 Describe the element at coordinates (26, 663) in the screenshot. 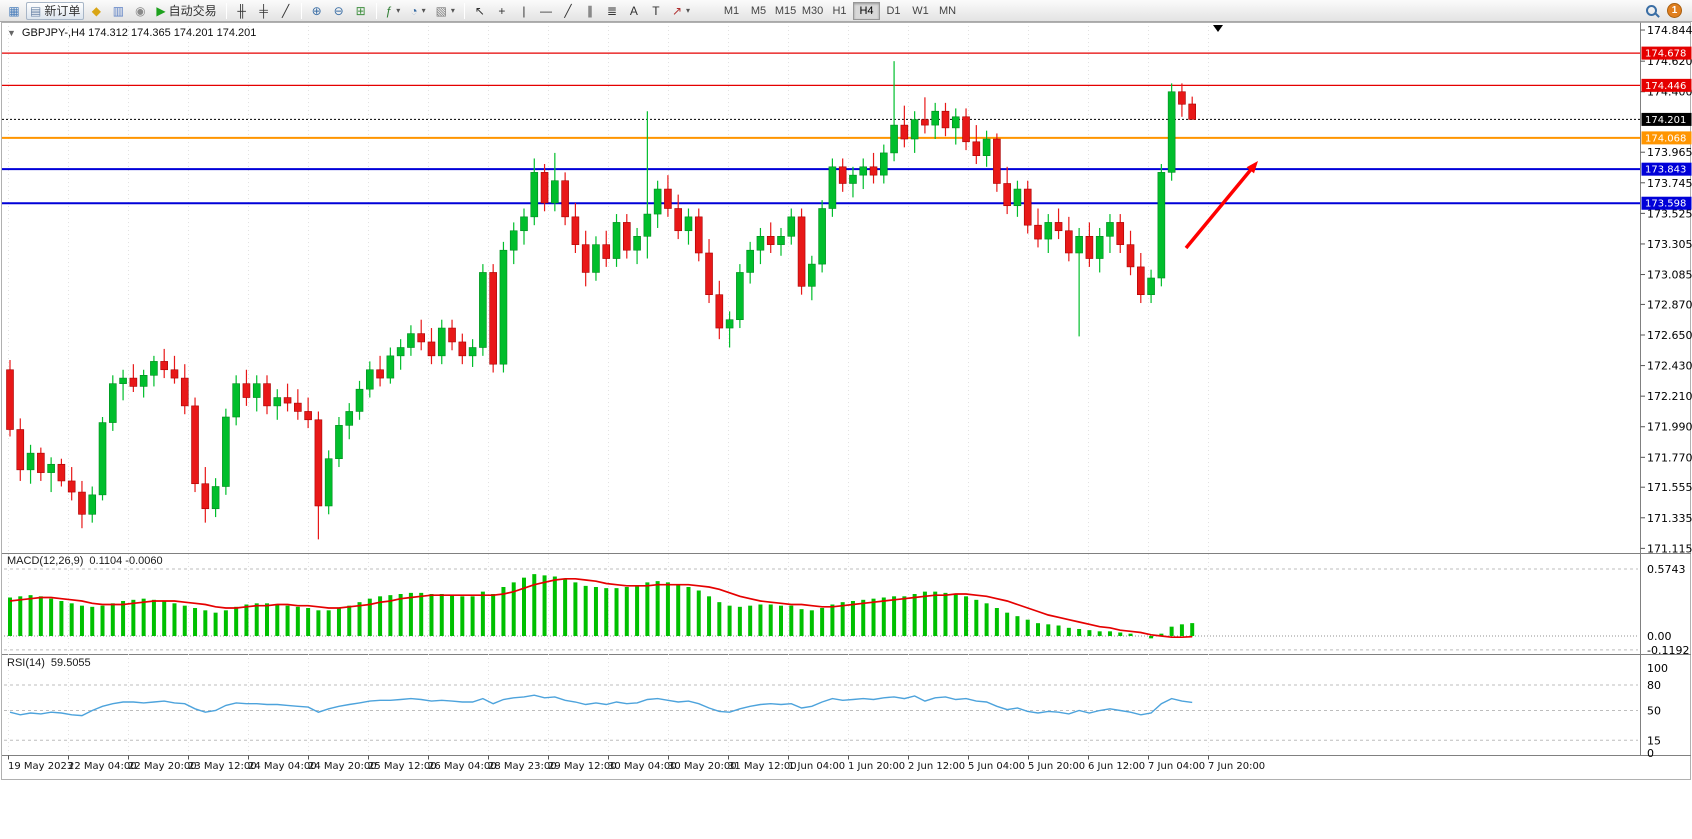

I see `rsi-name: RSI(14)` at that location.